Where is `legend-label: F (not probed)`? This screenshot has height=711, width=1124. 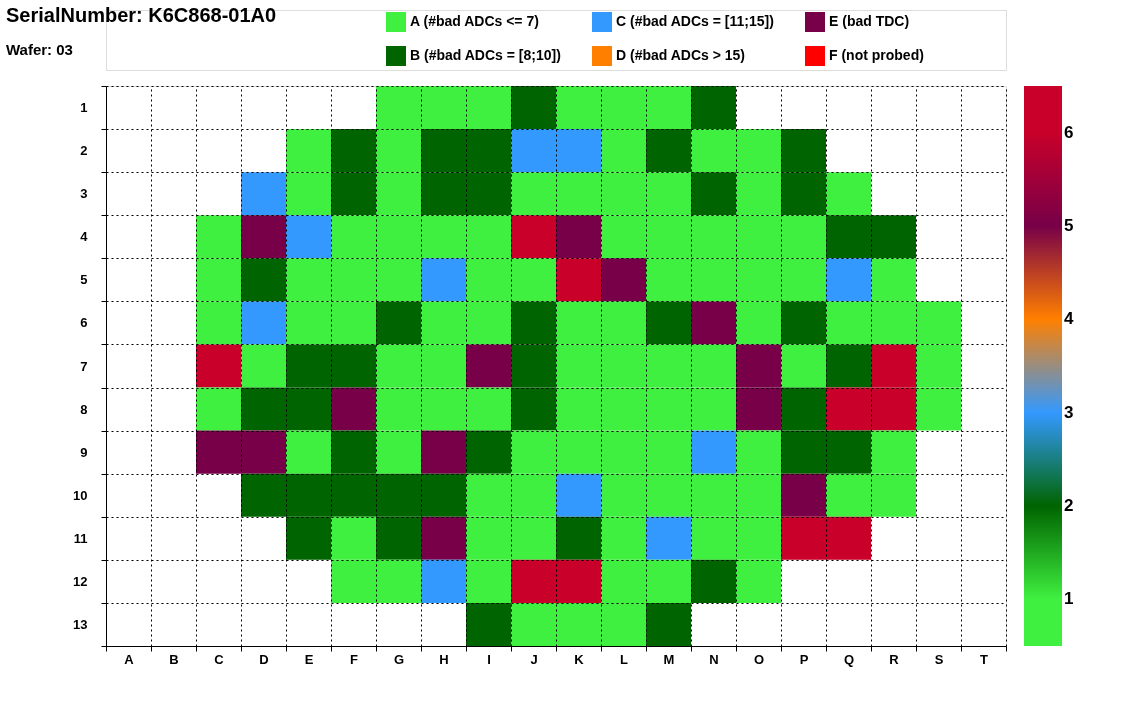 legend-label: F (not probed) is located at coordinates (876, 55).